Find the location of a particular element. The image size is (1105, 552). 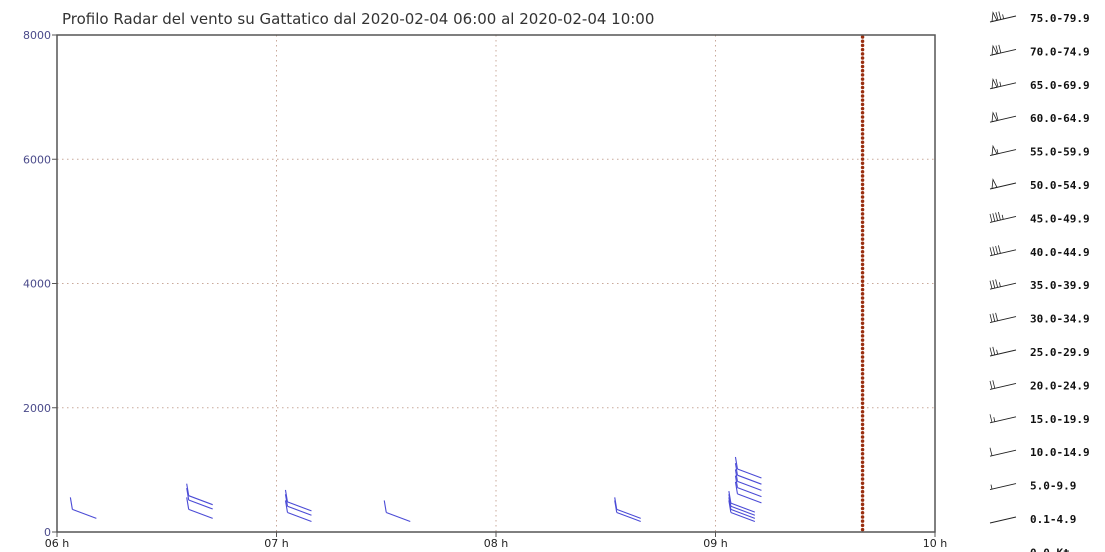

legend-entry: 50.0-54.9 is located at coordinates (1039, 185).